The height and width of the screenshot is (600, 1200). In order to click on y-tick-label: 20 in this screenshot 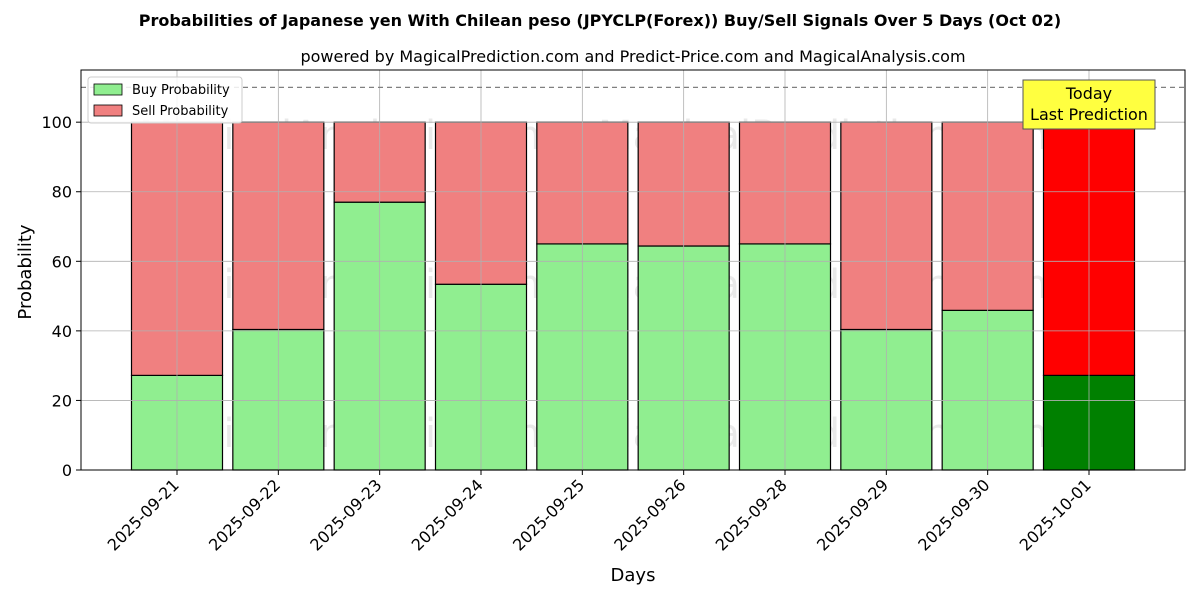, I will do `click(62, 400)`.